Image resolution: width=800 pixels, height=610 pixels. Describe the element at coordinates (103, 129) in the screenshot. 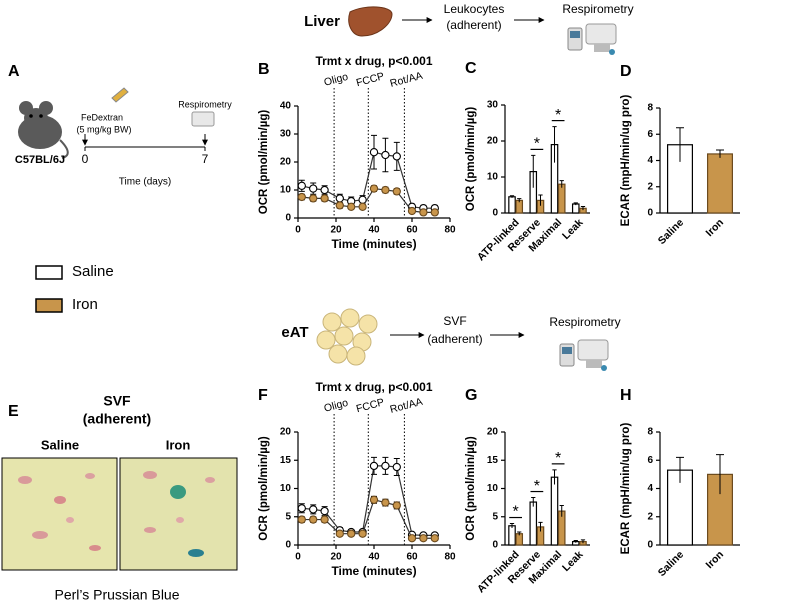

I see `treatment-label: (5 mg/kg BW)` at that location.